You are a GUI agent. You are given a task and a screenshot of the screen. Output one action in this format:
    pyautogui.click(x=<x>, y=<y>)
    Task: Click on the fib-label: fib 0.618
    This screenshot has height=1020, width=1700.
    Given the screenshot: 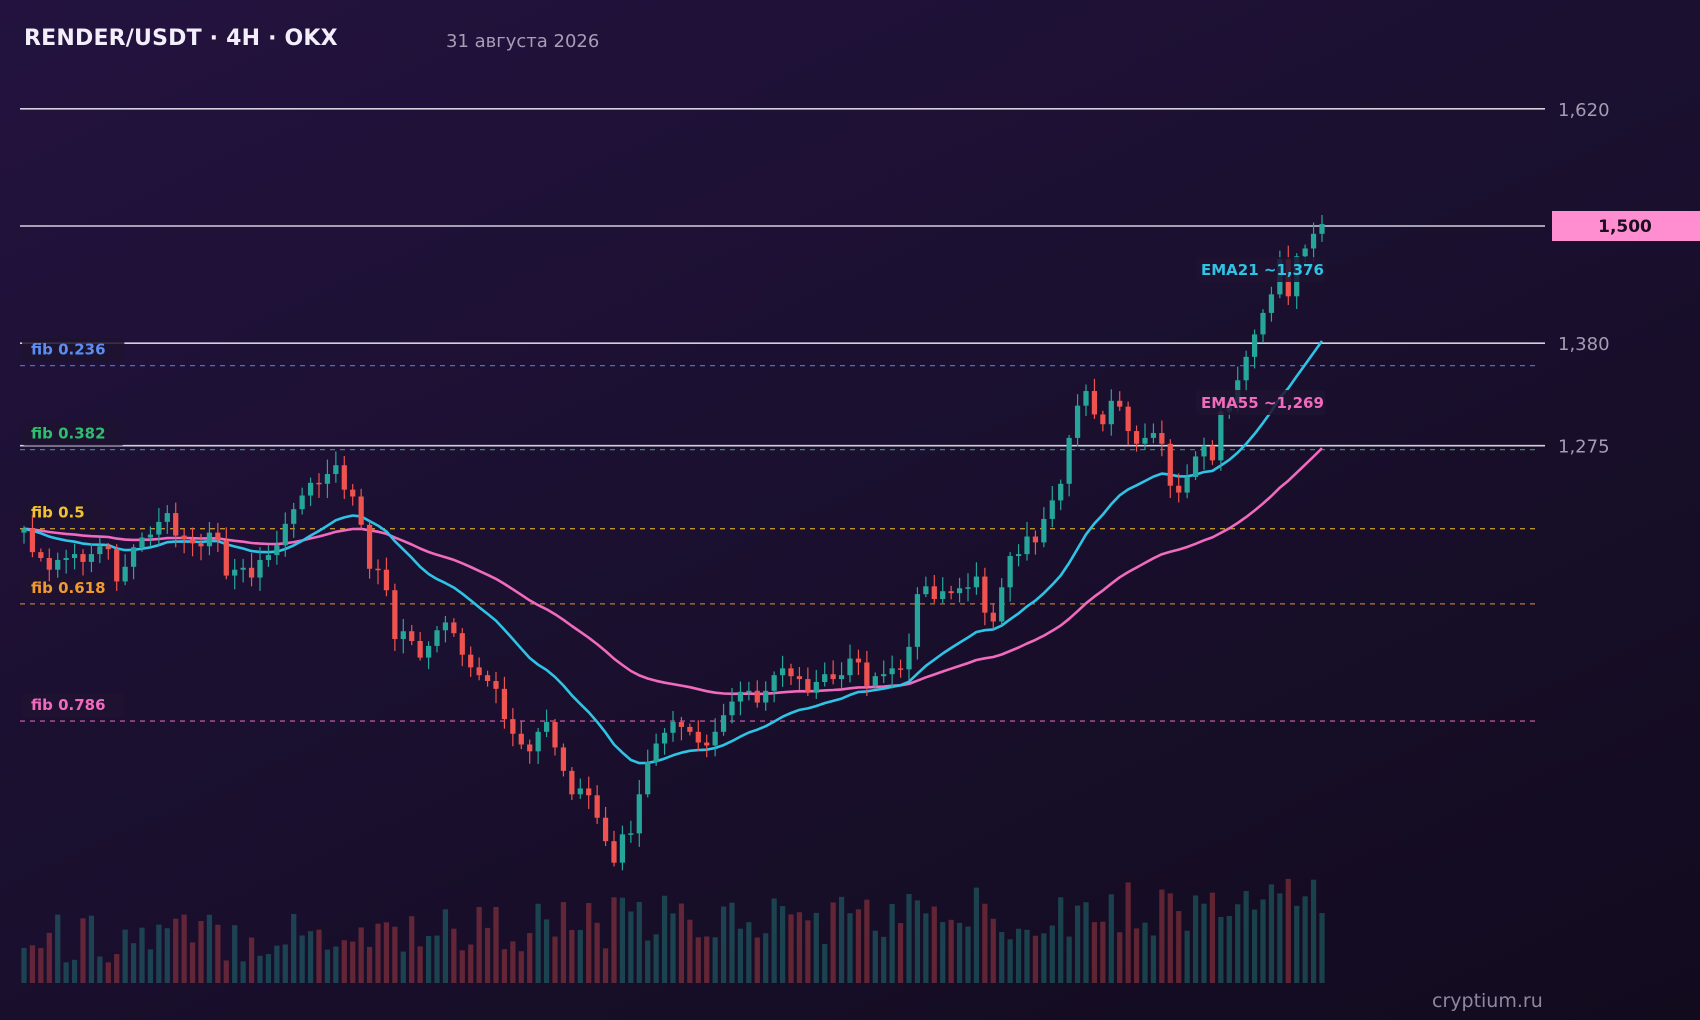 What is the action you would take?
    pyautogui.click(x=68, y=588)
    